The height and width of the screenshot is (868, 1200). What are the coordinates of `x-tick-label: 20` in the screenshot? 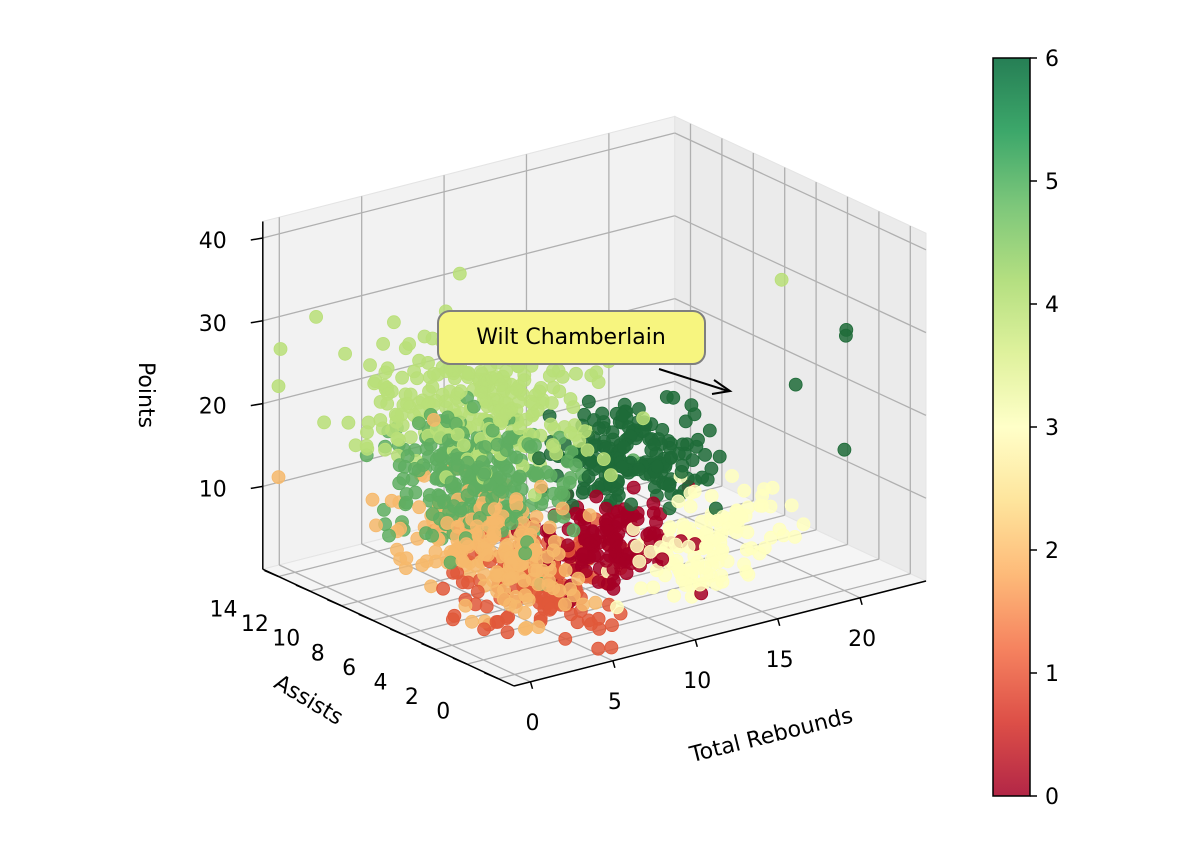 It's located at (862, 639).